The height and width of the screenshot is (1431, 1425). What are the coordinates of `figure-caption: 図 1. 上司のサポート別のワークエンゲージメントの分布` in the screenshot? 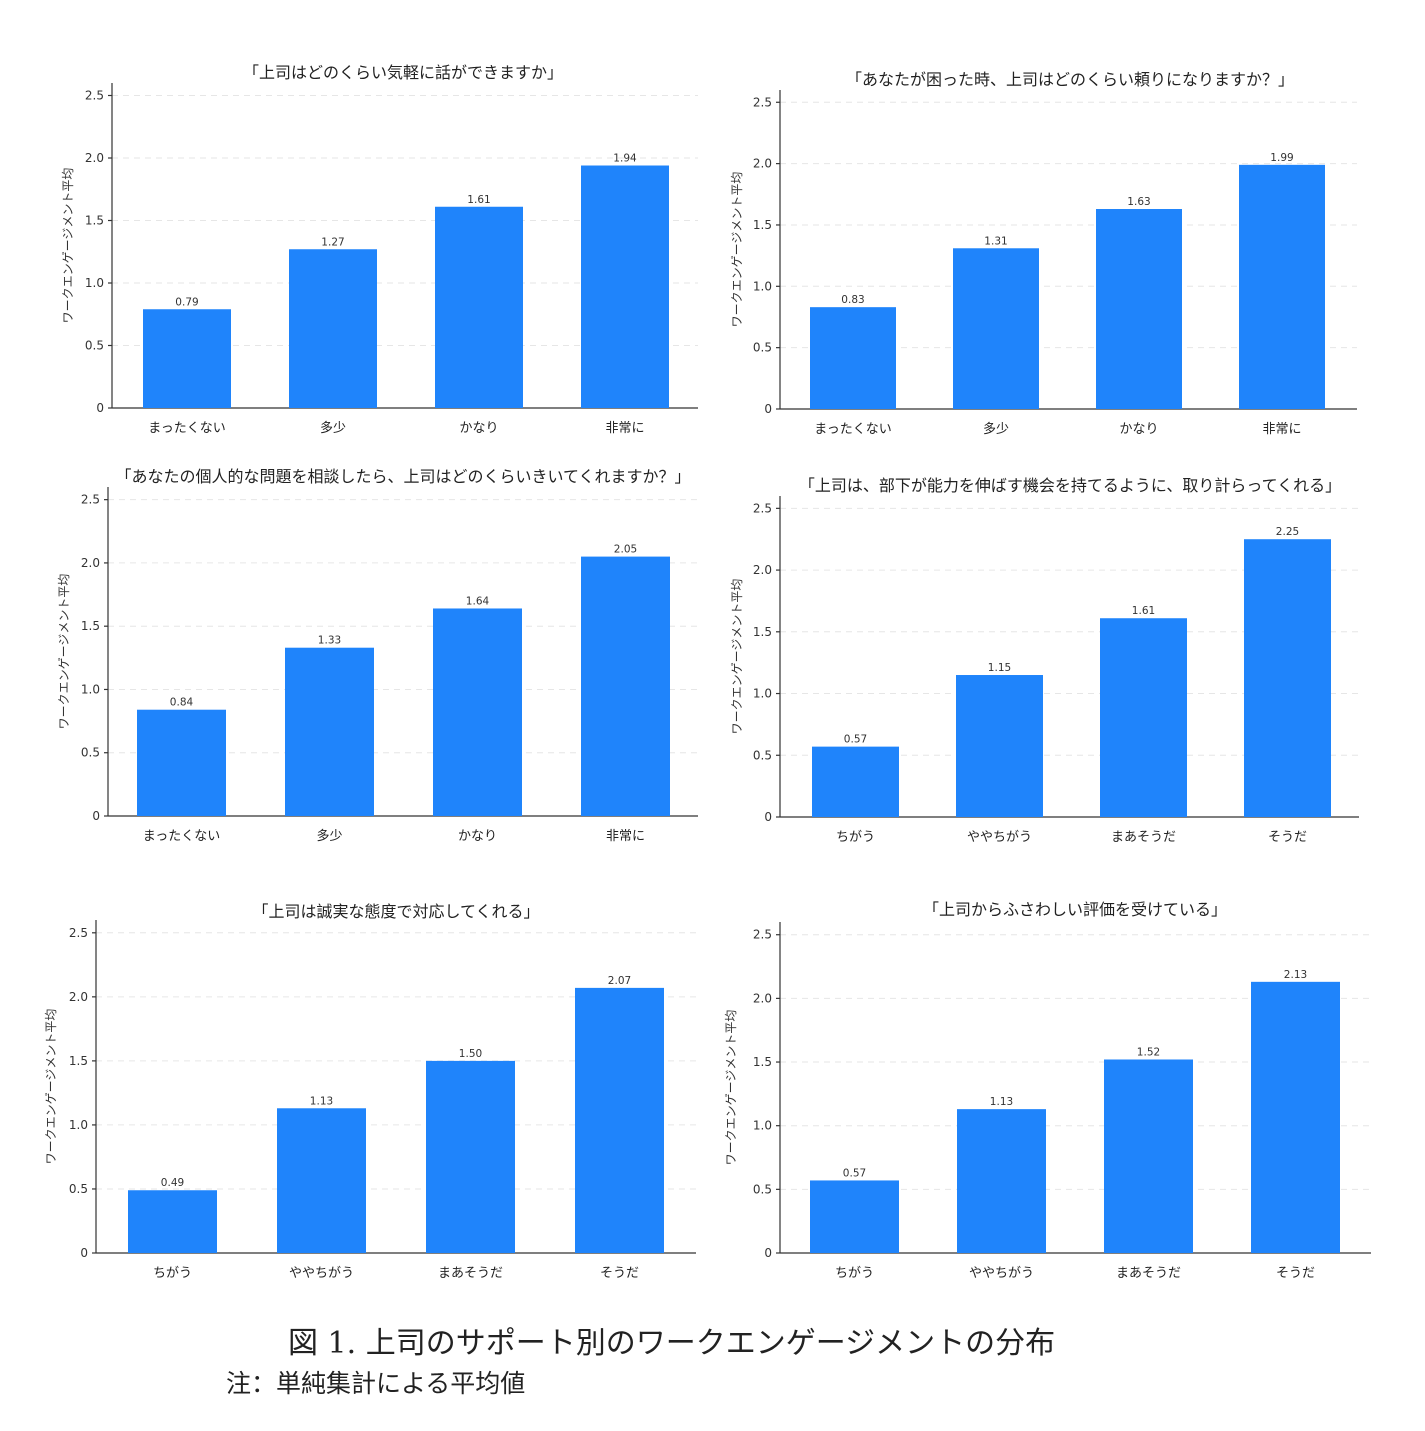 It's located at (672, 1343).